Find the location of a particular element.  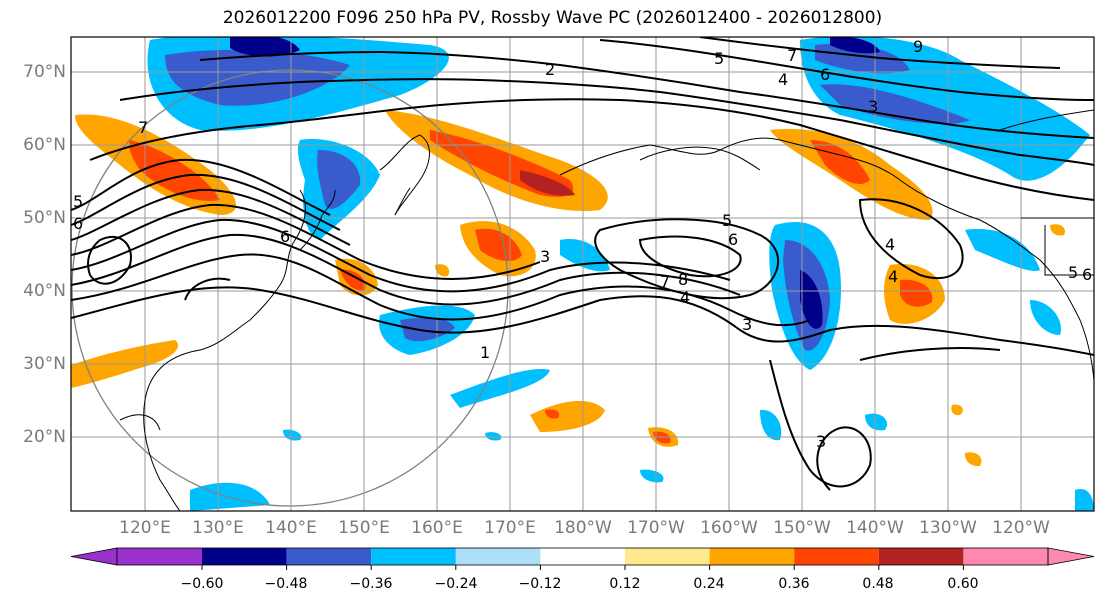

lat-label: 70°N is located at coordinates (44, 72).